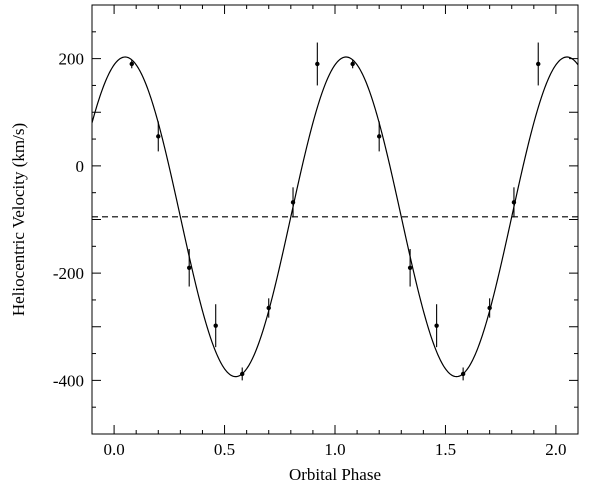 This screenshot has width=592, height=486. What do you see at coordinates (445, 449) in the screenshot?
I see `x-tick-label: 1.5` at bounding box center [445, 449].